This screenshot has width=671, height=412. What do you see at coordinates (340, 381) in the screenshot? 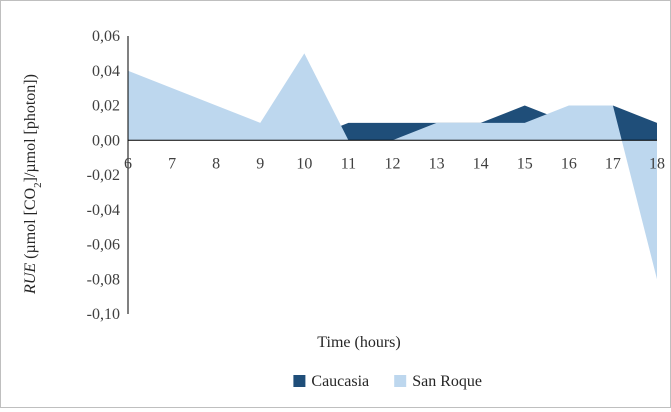
I see `legend-label-0: Caucasia` at bounding box center [340, 381].